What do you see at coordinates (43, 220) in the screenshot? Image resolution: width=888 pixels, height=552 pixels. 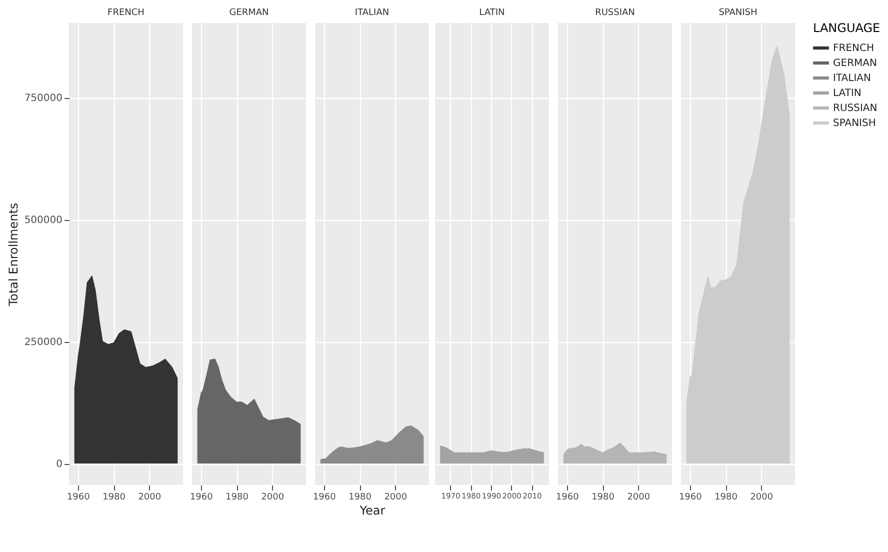 I see `y-tick-label: 500000` at bounding box center [43, 220].